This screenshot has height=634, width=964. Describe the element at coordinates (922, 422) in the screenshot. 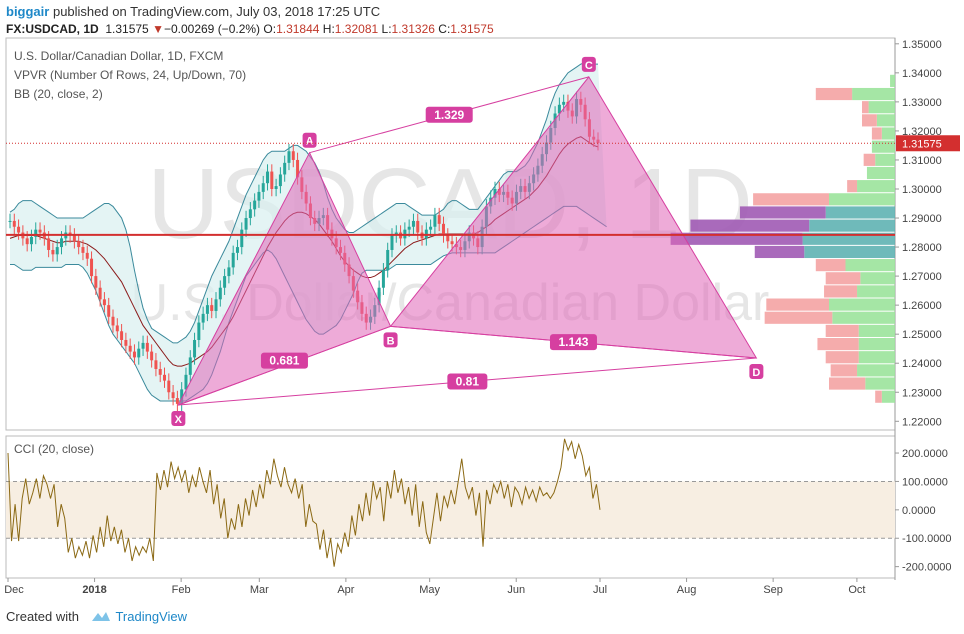

I see `price-tick-label: 1.22000` at that location.